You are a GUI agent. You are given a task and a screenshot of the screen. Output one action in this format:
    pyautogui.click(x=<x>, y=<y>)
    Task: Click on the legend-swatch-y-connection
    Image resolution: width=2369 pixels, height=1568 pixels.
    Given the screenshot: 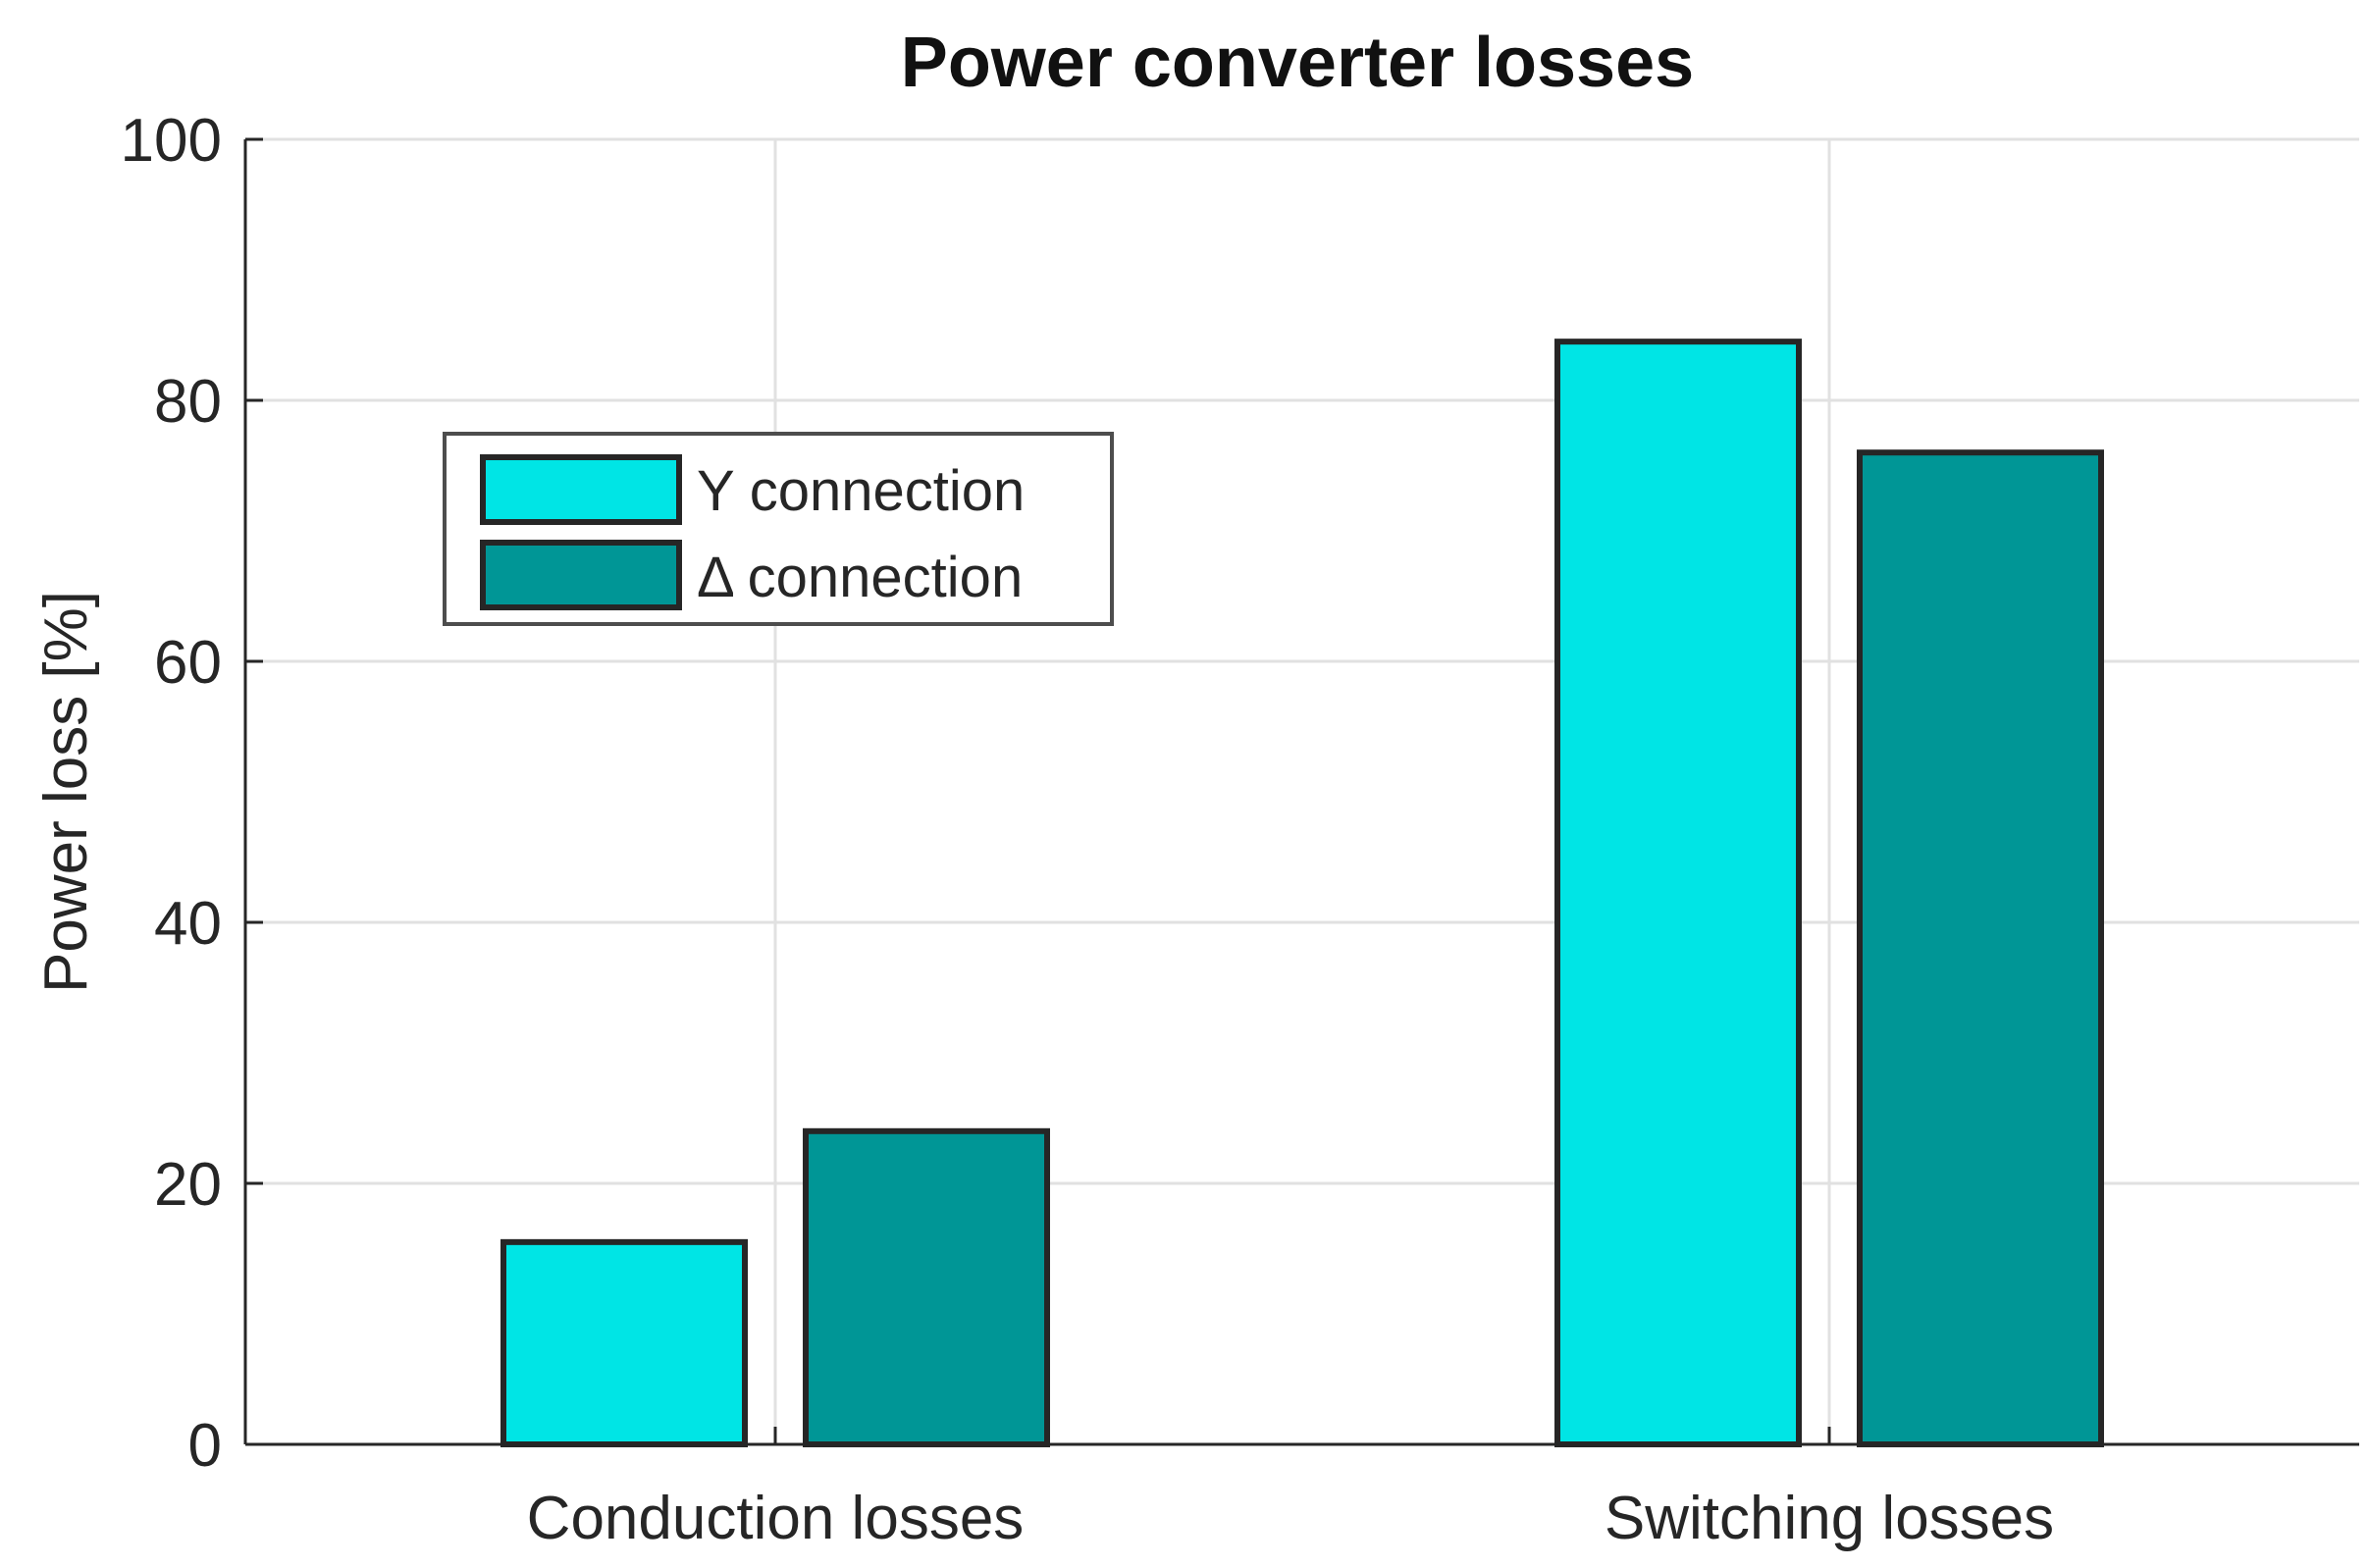 What is the action you would take?
    pyautogui.click(x=581, y=490)
    